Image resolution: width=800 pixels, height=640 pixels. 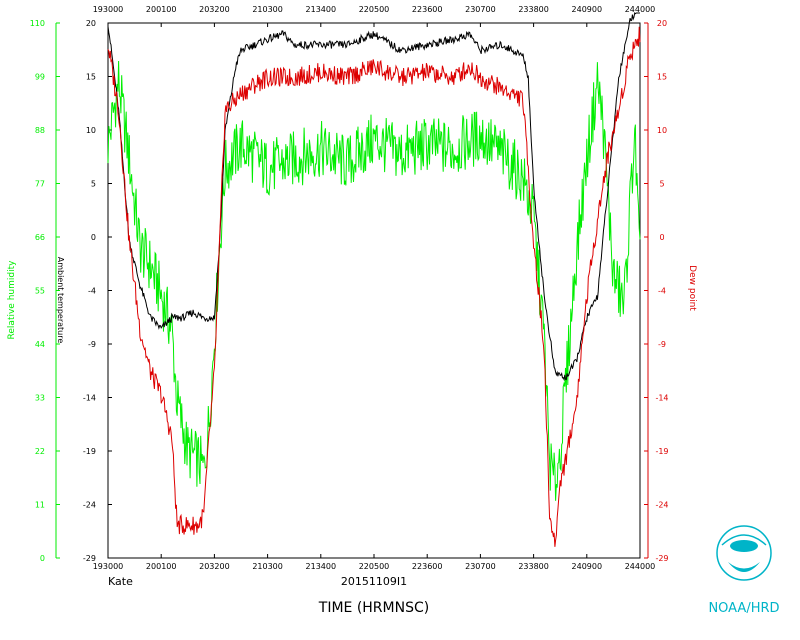 What do you see at coordinates (662, 23) in the screenshot?
I see `dew-tick-label: 20` at bounding box center [662, 23].